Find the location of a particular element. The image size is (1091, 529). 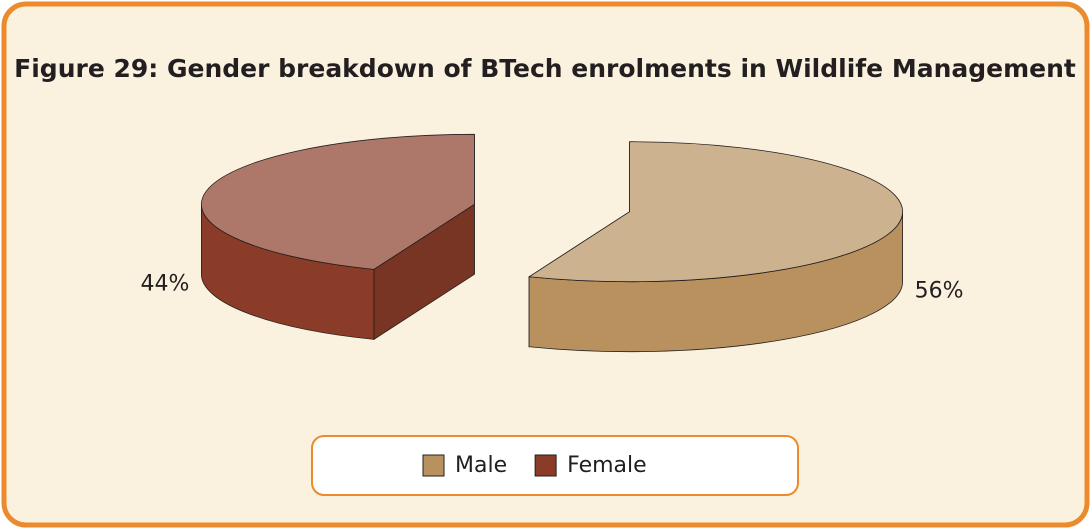

legend-label: Female is located at coordinates (607, 465).